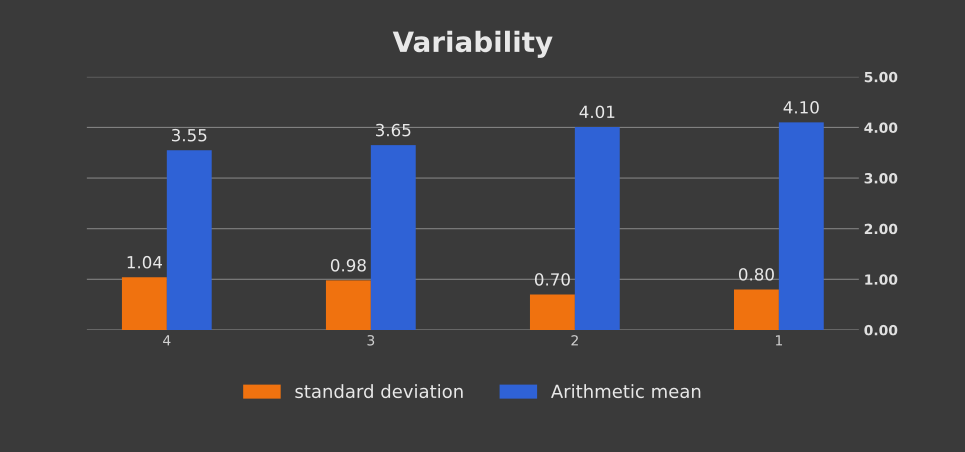  I want to click on y-tick-label: 0.00, so click(881, 330).